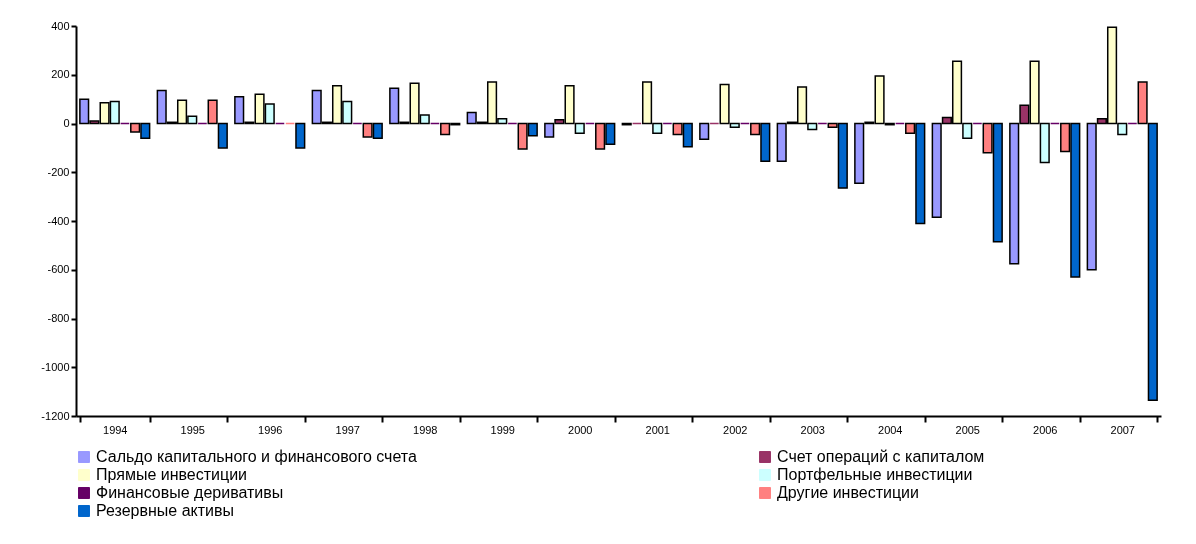 Image resolution: width=1196 pixels, height=544 pixels. What do you see at coordinates (55, 366) in the screenshot?
I see `y-tick-label: -1000` at bounding box center [55, 366].